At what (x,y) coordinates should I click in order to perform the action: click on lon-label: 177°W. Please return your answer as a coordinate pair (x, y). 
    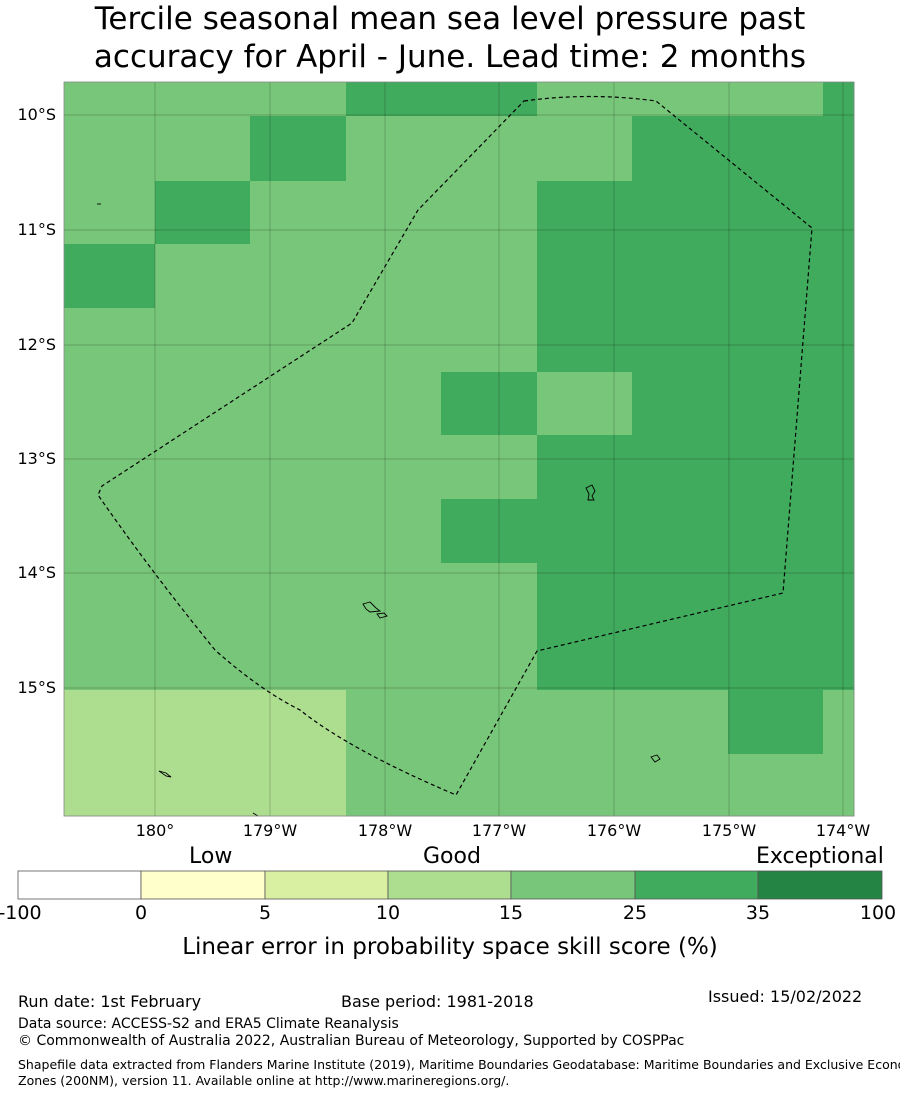
    Looking at the image, I should click on (499, 830).